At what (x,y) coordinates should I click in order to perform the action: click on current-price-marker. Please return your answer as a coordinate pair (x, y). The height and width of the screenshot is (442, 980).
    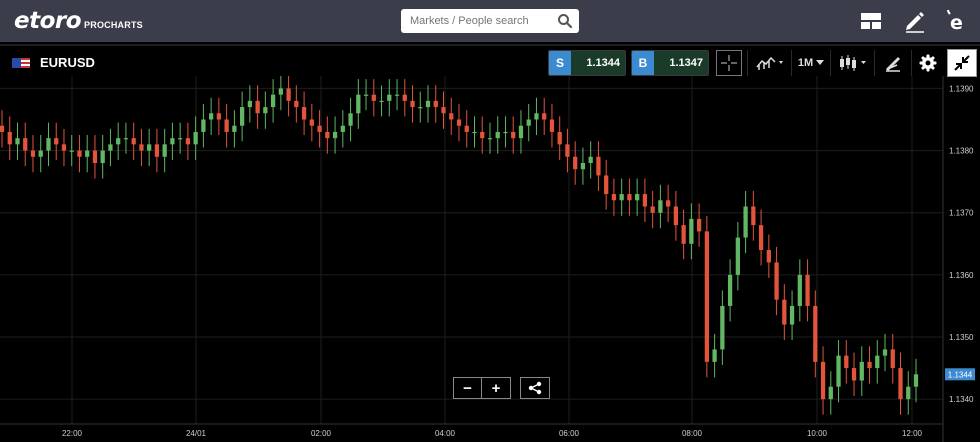
    Looking at the image, I should click on (960, 374).